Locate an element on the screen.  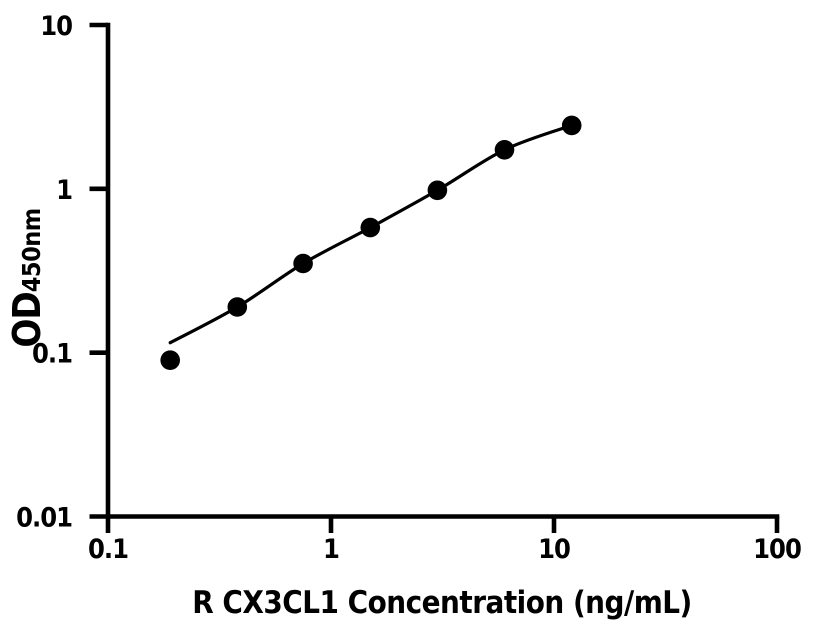
y-tick-label: 0.01 is located at coordinates (44, 518).